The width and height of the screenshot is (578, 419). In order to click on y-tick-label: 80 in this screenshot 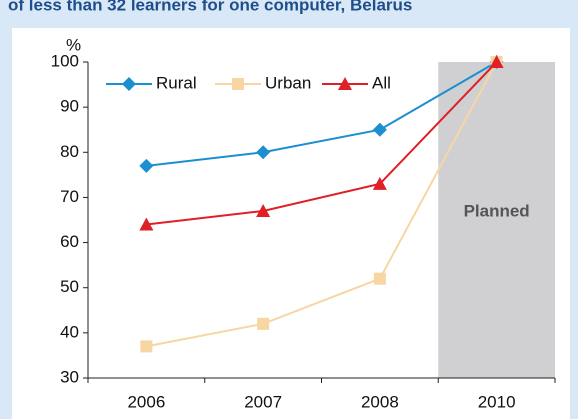, I will do `click(69, 151)`.